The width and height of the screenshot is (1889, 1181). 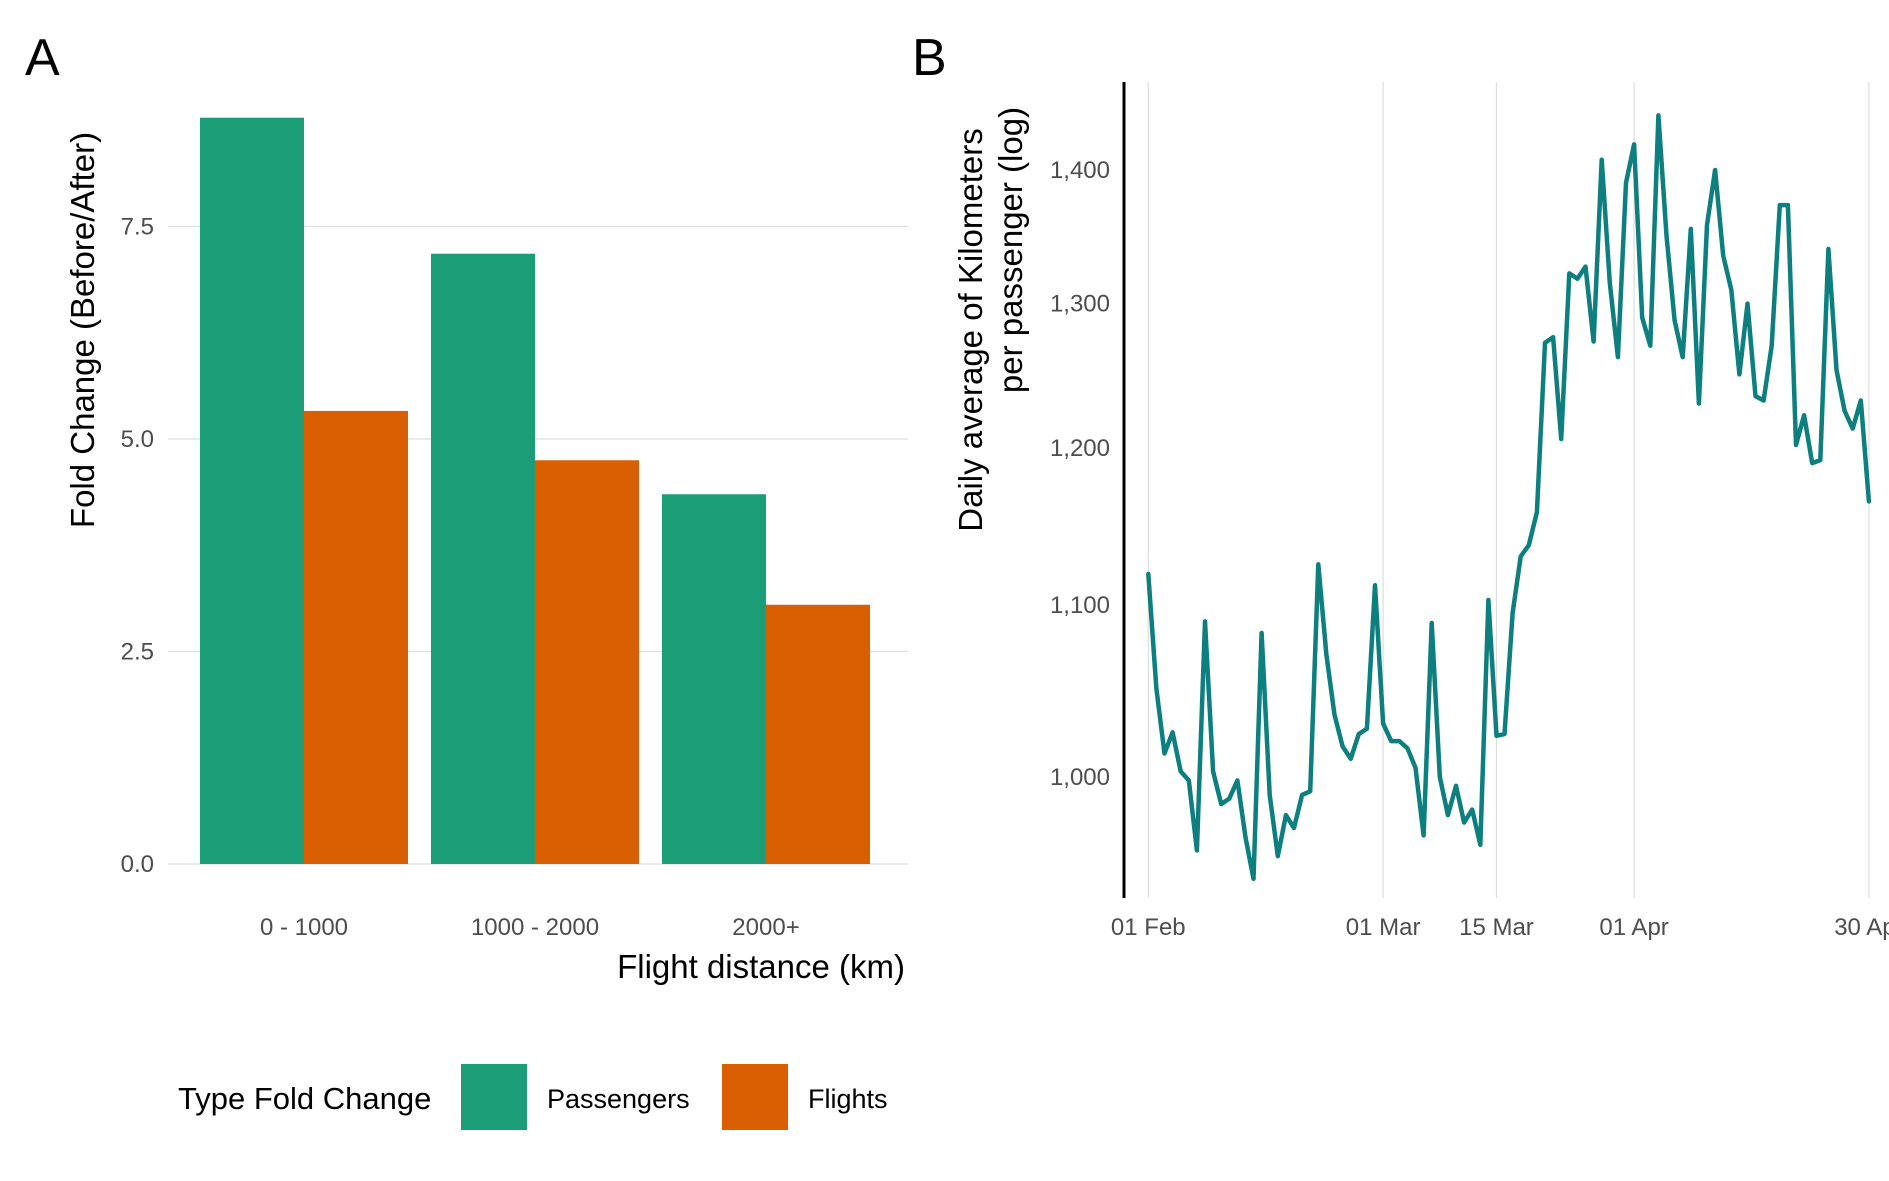 I want to click on panel-a-y-tick-label: 0.0, so click(x=137, y=864).